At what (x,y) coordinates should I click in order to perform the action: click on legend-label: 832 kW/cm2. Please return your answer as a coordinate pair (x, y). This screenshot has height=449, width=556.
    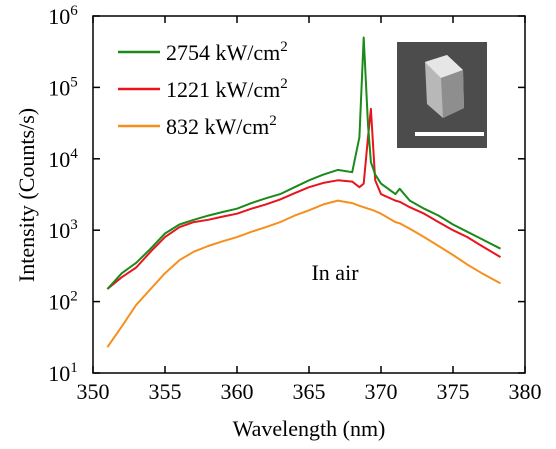
    Looking at the image, I should click on (221, 126).